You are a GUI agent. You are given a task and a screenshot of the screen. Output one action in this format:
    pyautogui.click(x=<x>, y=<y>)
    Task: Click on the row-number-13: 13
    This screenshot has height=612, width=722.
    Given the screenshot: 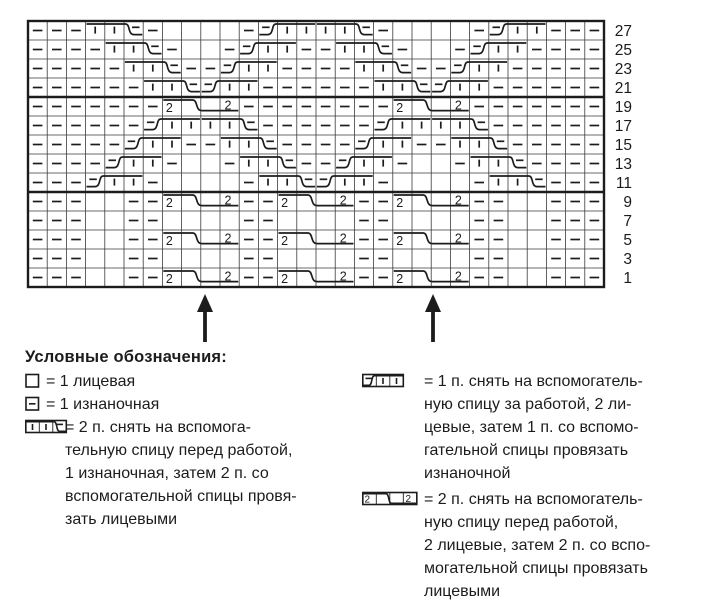 What is the action you would take?
    pyautogui.click(x=623, y=164)
    